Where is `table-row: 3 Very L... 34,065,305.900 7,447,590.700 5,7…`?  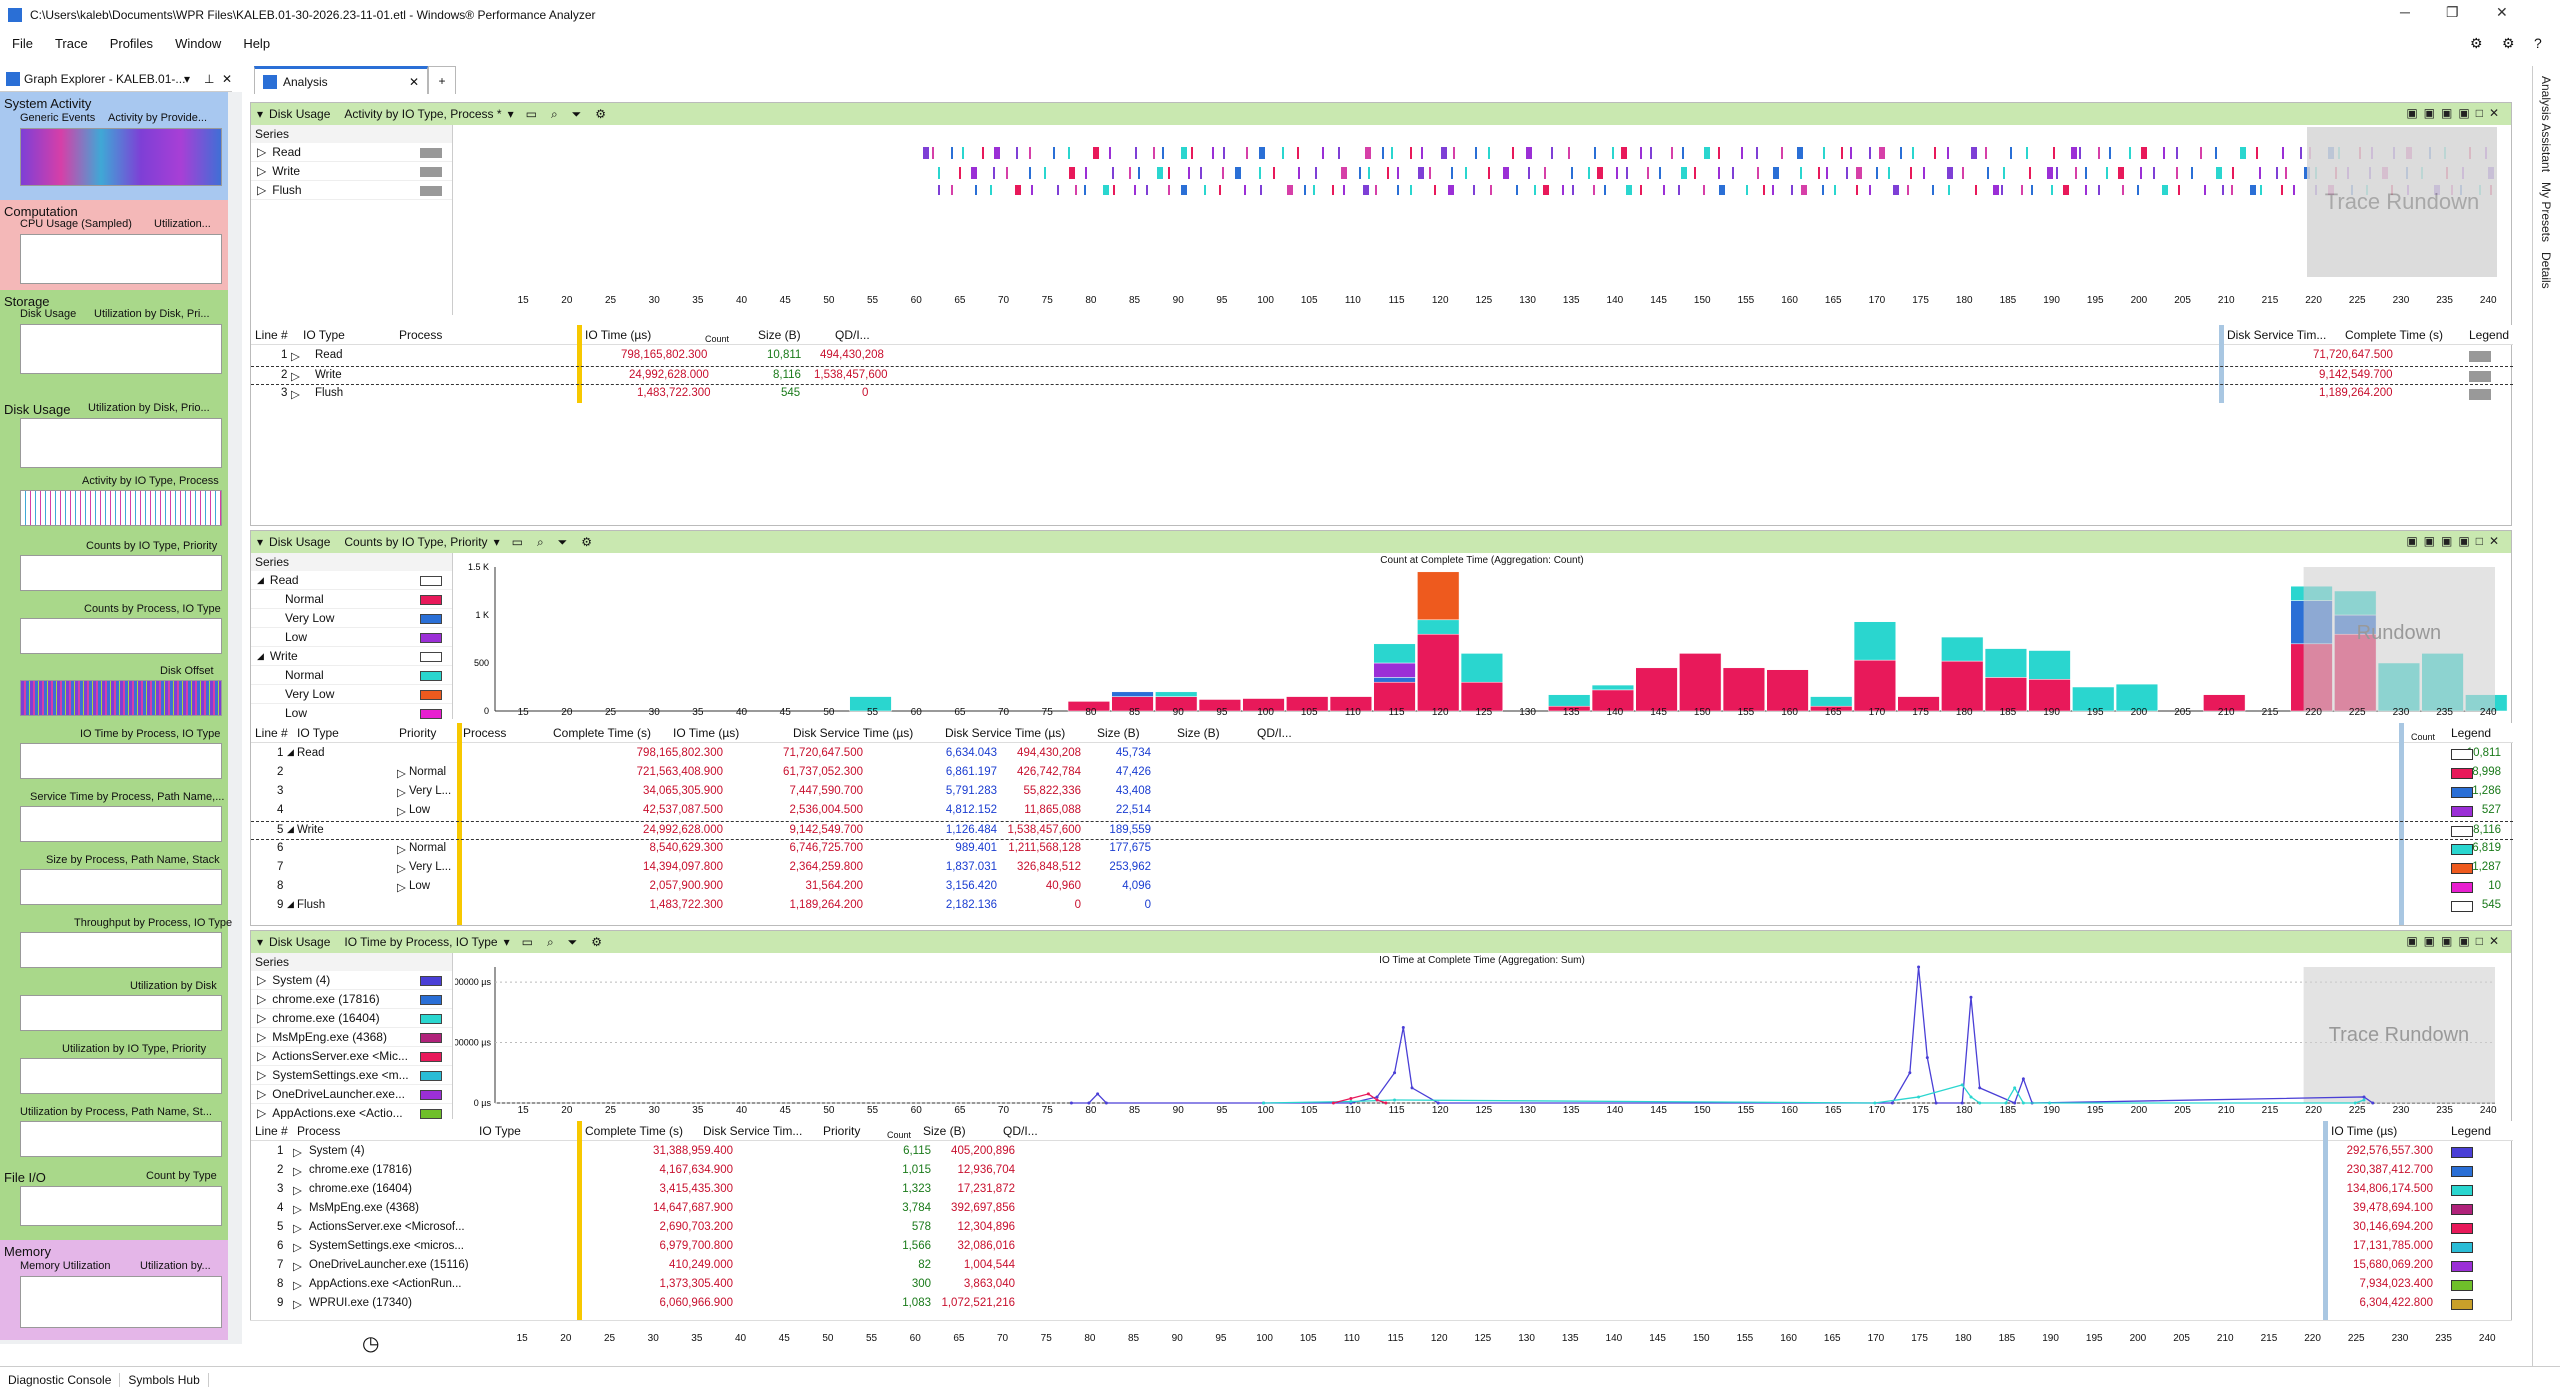 table-row: 3 Very L... 34,065,305.900 7,447,590.700 5,7… is located at coordinates (1389, 792).